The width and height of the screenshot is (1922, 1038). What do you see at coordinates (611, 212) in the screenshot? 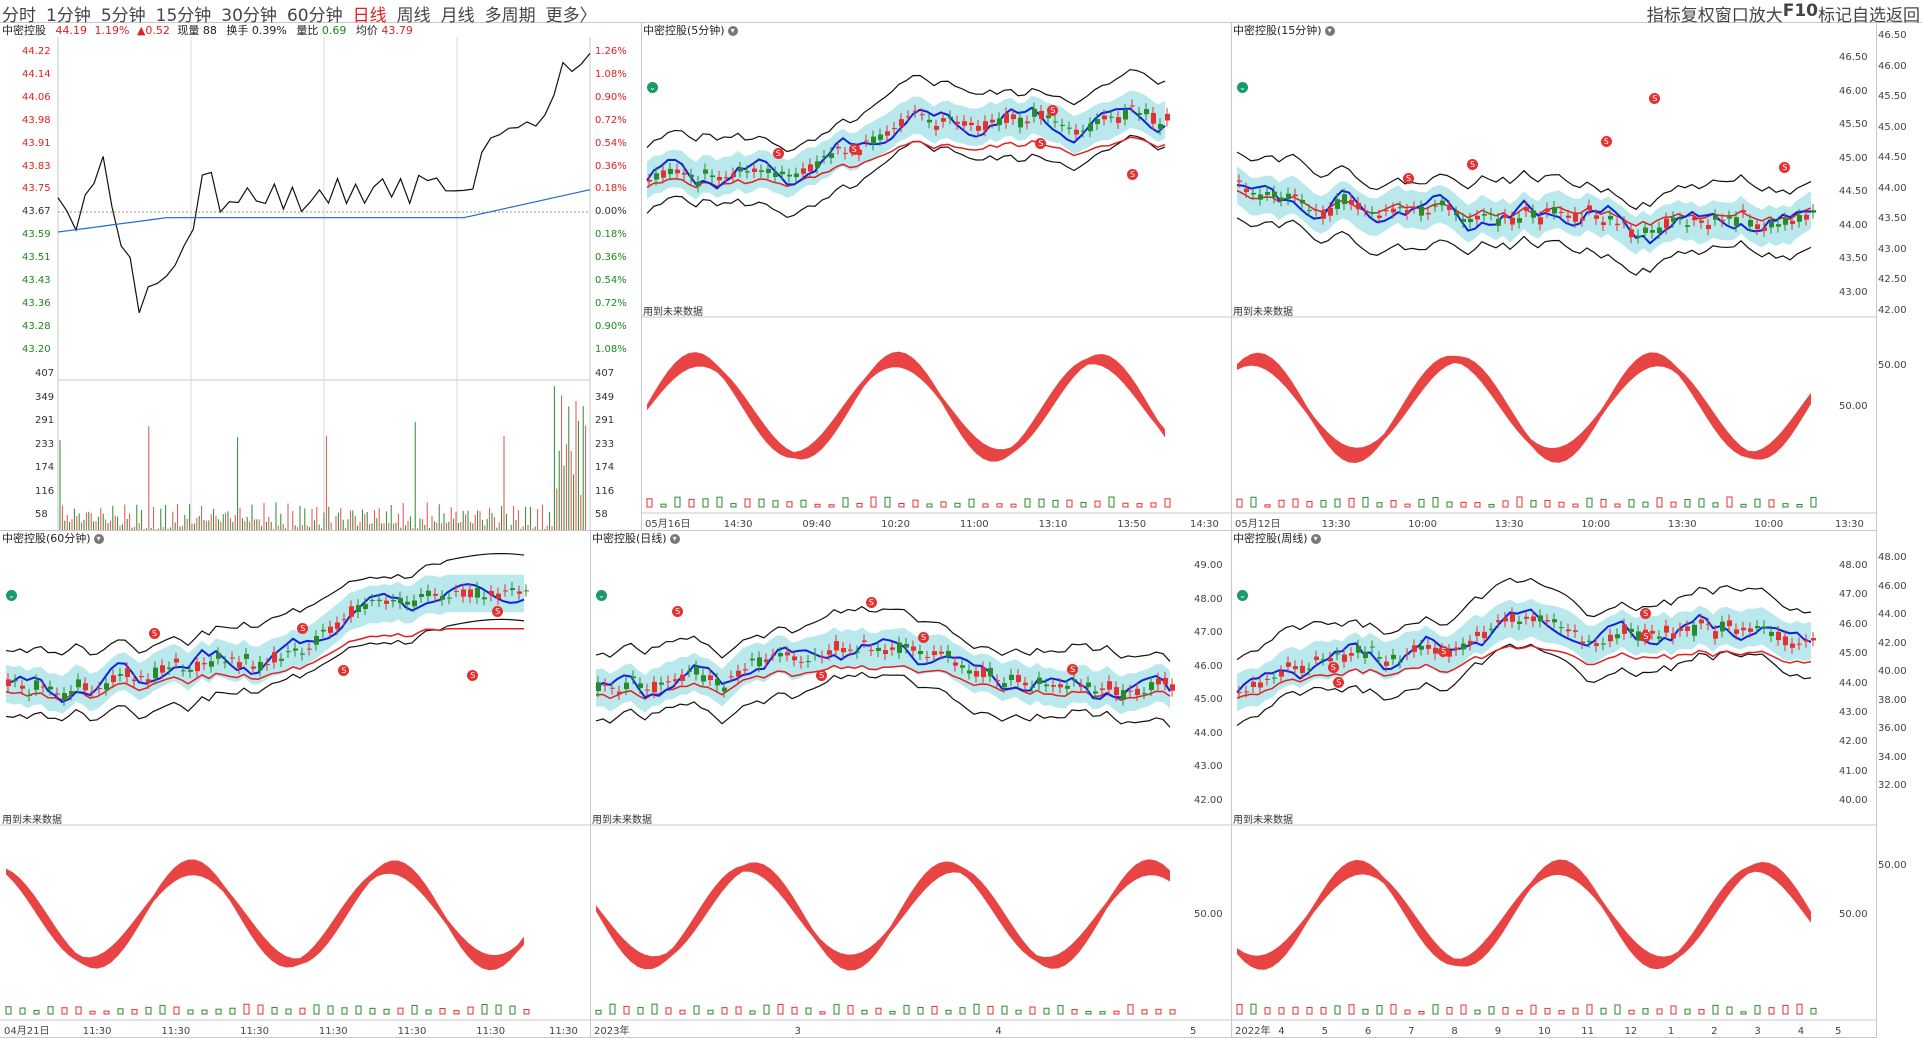
I see `pct-tick: 0.00%` at bounding box center [611, 212].